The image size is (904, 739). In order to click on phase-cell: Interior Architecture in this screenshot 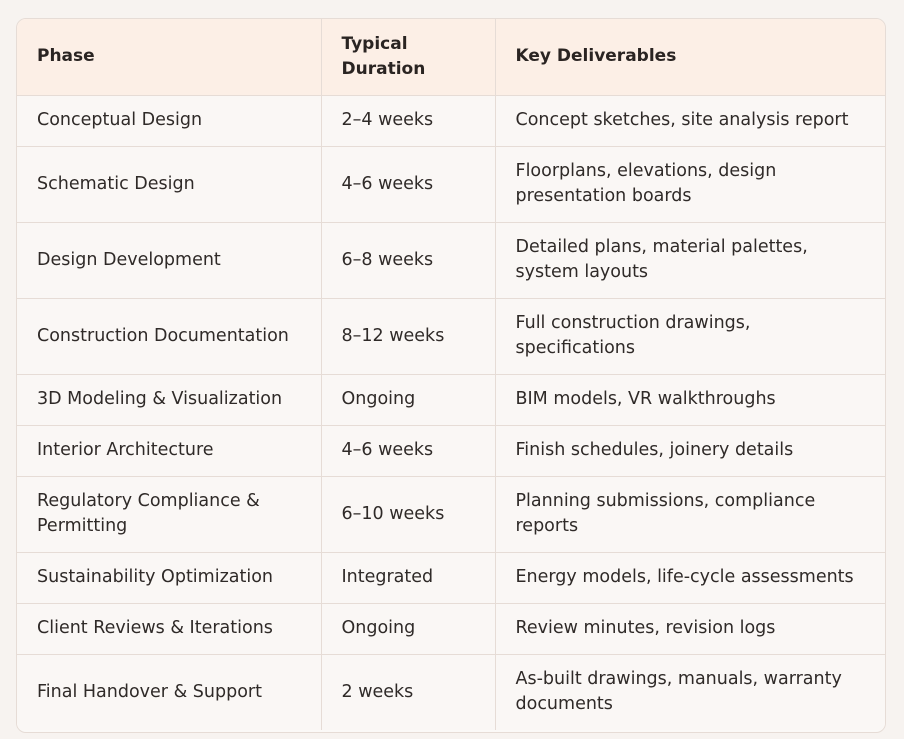, I will do `click(169, 451)`.